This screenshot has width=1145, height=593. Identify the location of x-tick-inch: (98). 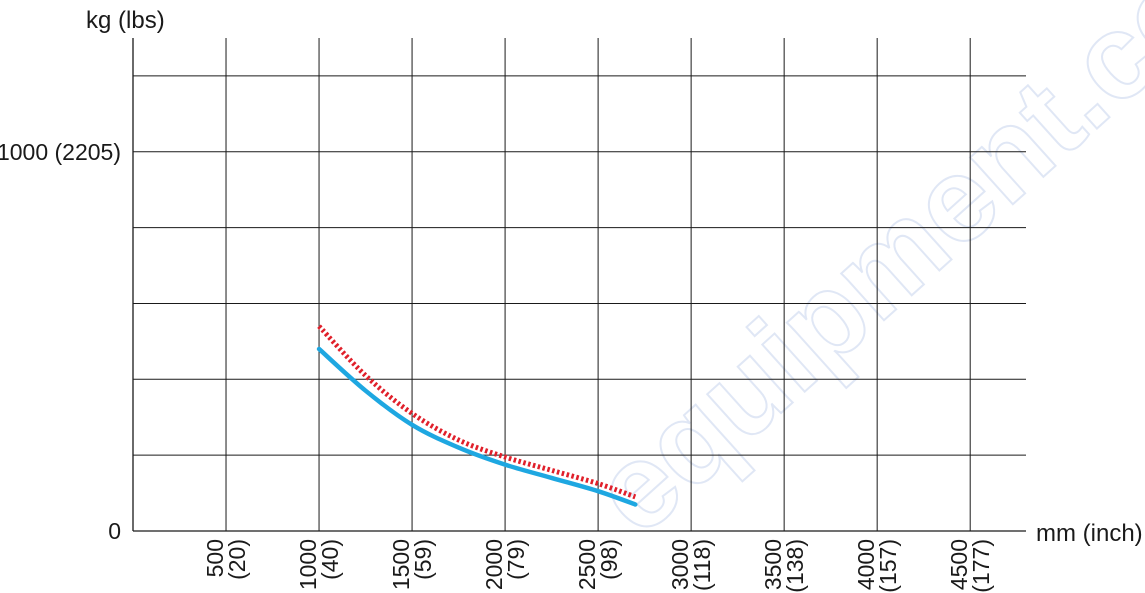
(609, 559).